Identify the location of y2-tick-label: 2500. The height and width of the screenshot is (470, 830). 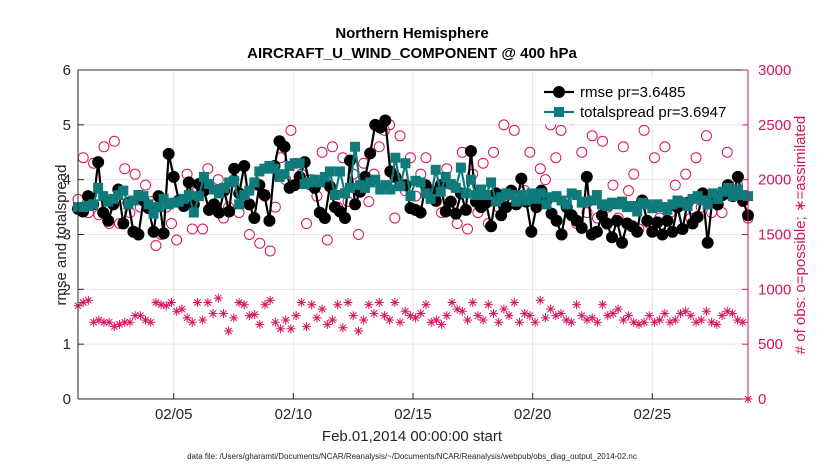
(774, 125).